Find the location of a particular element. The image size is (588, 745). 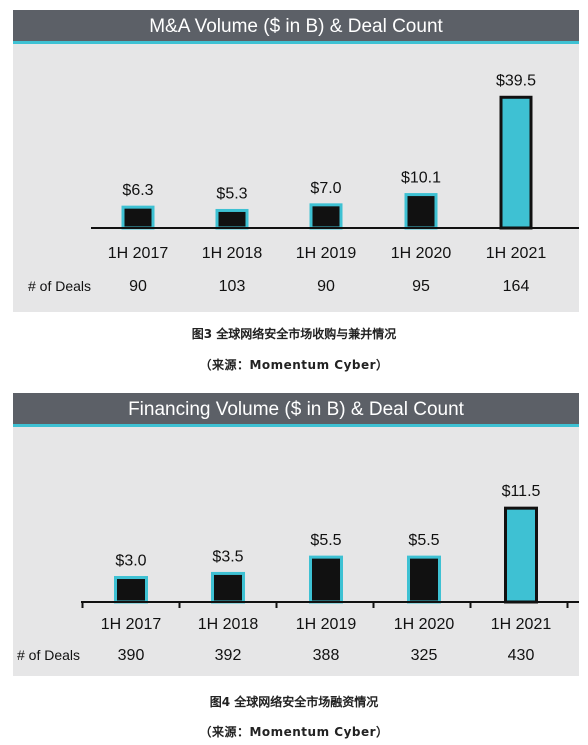

deal-count: 103 is located at coordinates (232, 286).